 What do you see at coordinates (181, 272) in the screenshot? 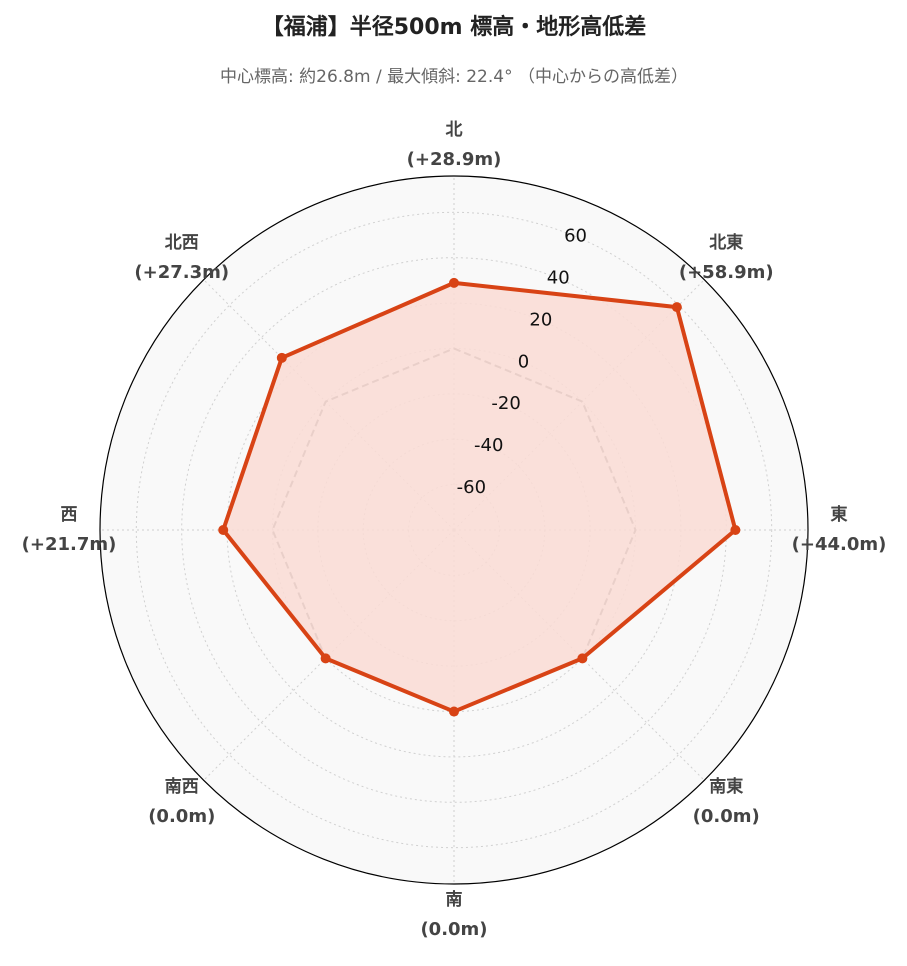
I see `value-label: (+27.3m)` at bounding box center [181, 272].